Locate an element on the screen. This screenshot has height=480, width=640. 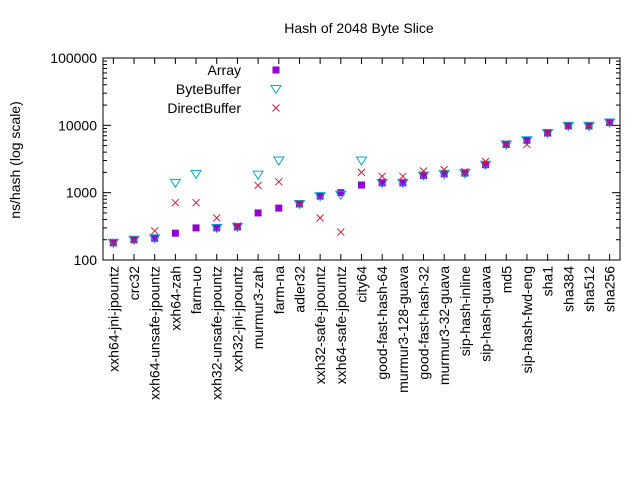
x-tick-label: murmur3-32-guava is located at coordinates (444, 325).